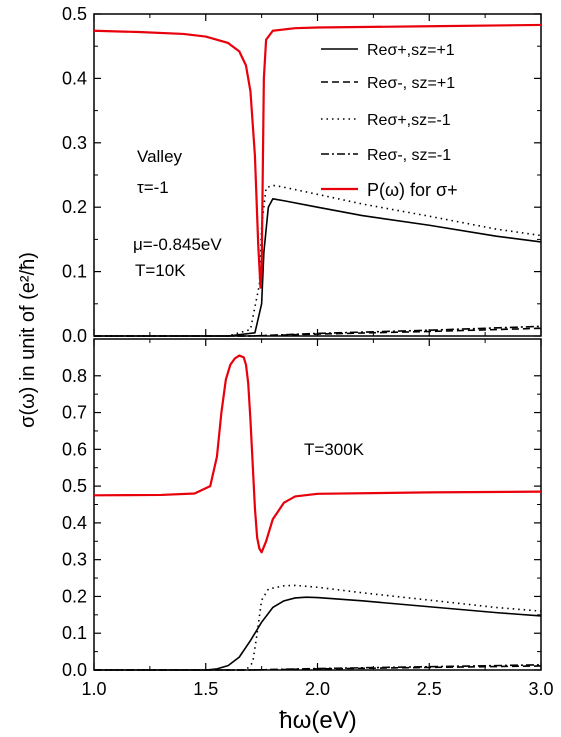 The height and width of the screenshot is (737, 561). Describe the element at coordinates (205, 689) in the screenshot. I see `x-tick-label: 1.5` at that location.